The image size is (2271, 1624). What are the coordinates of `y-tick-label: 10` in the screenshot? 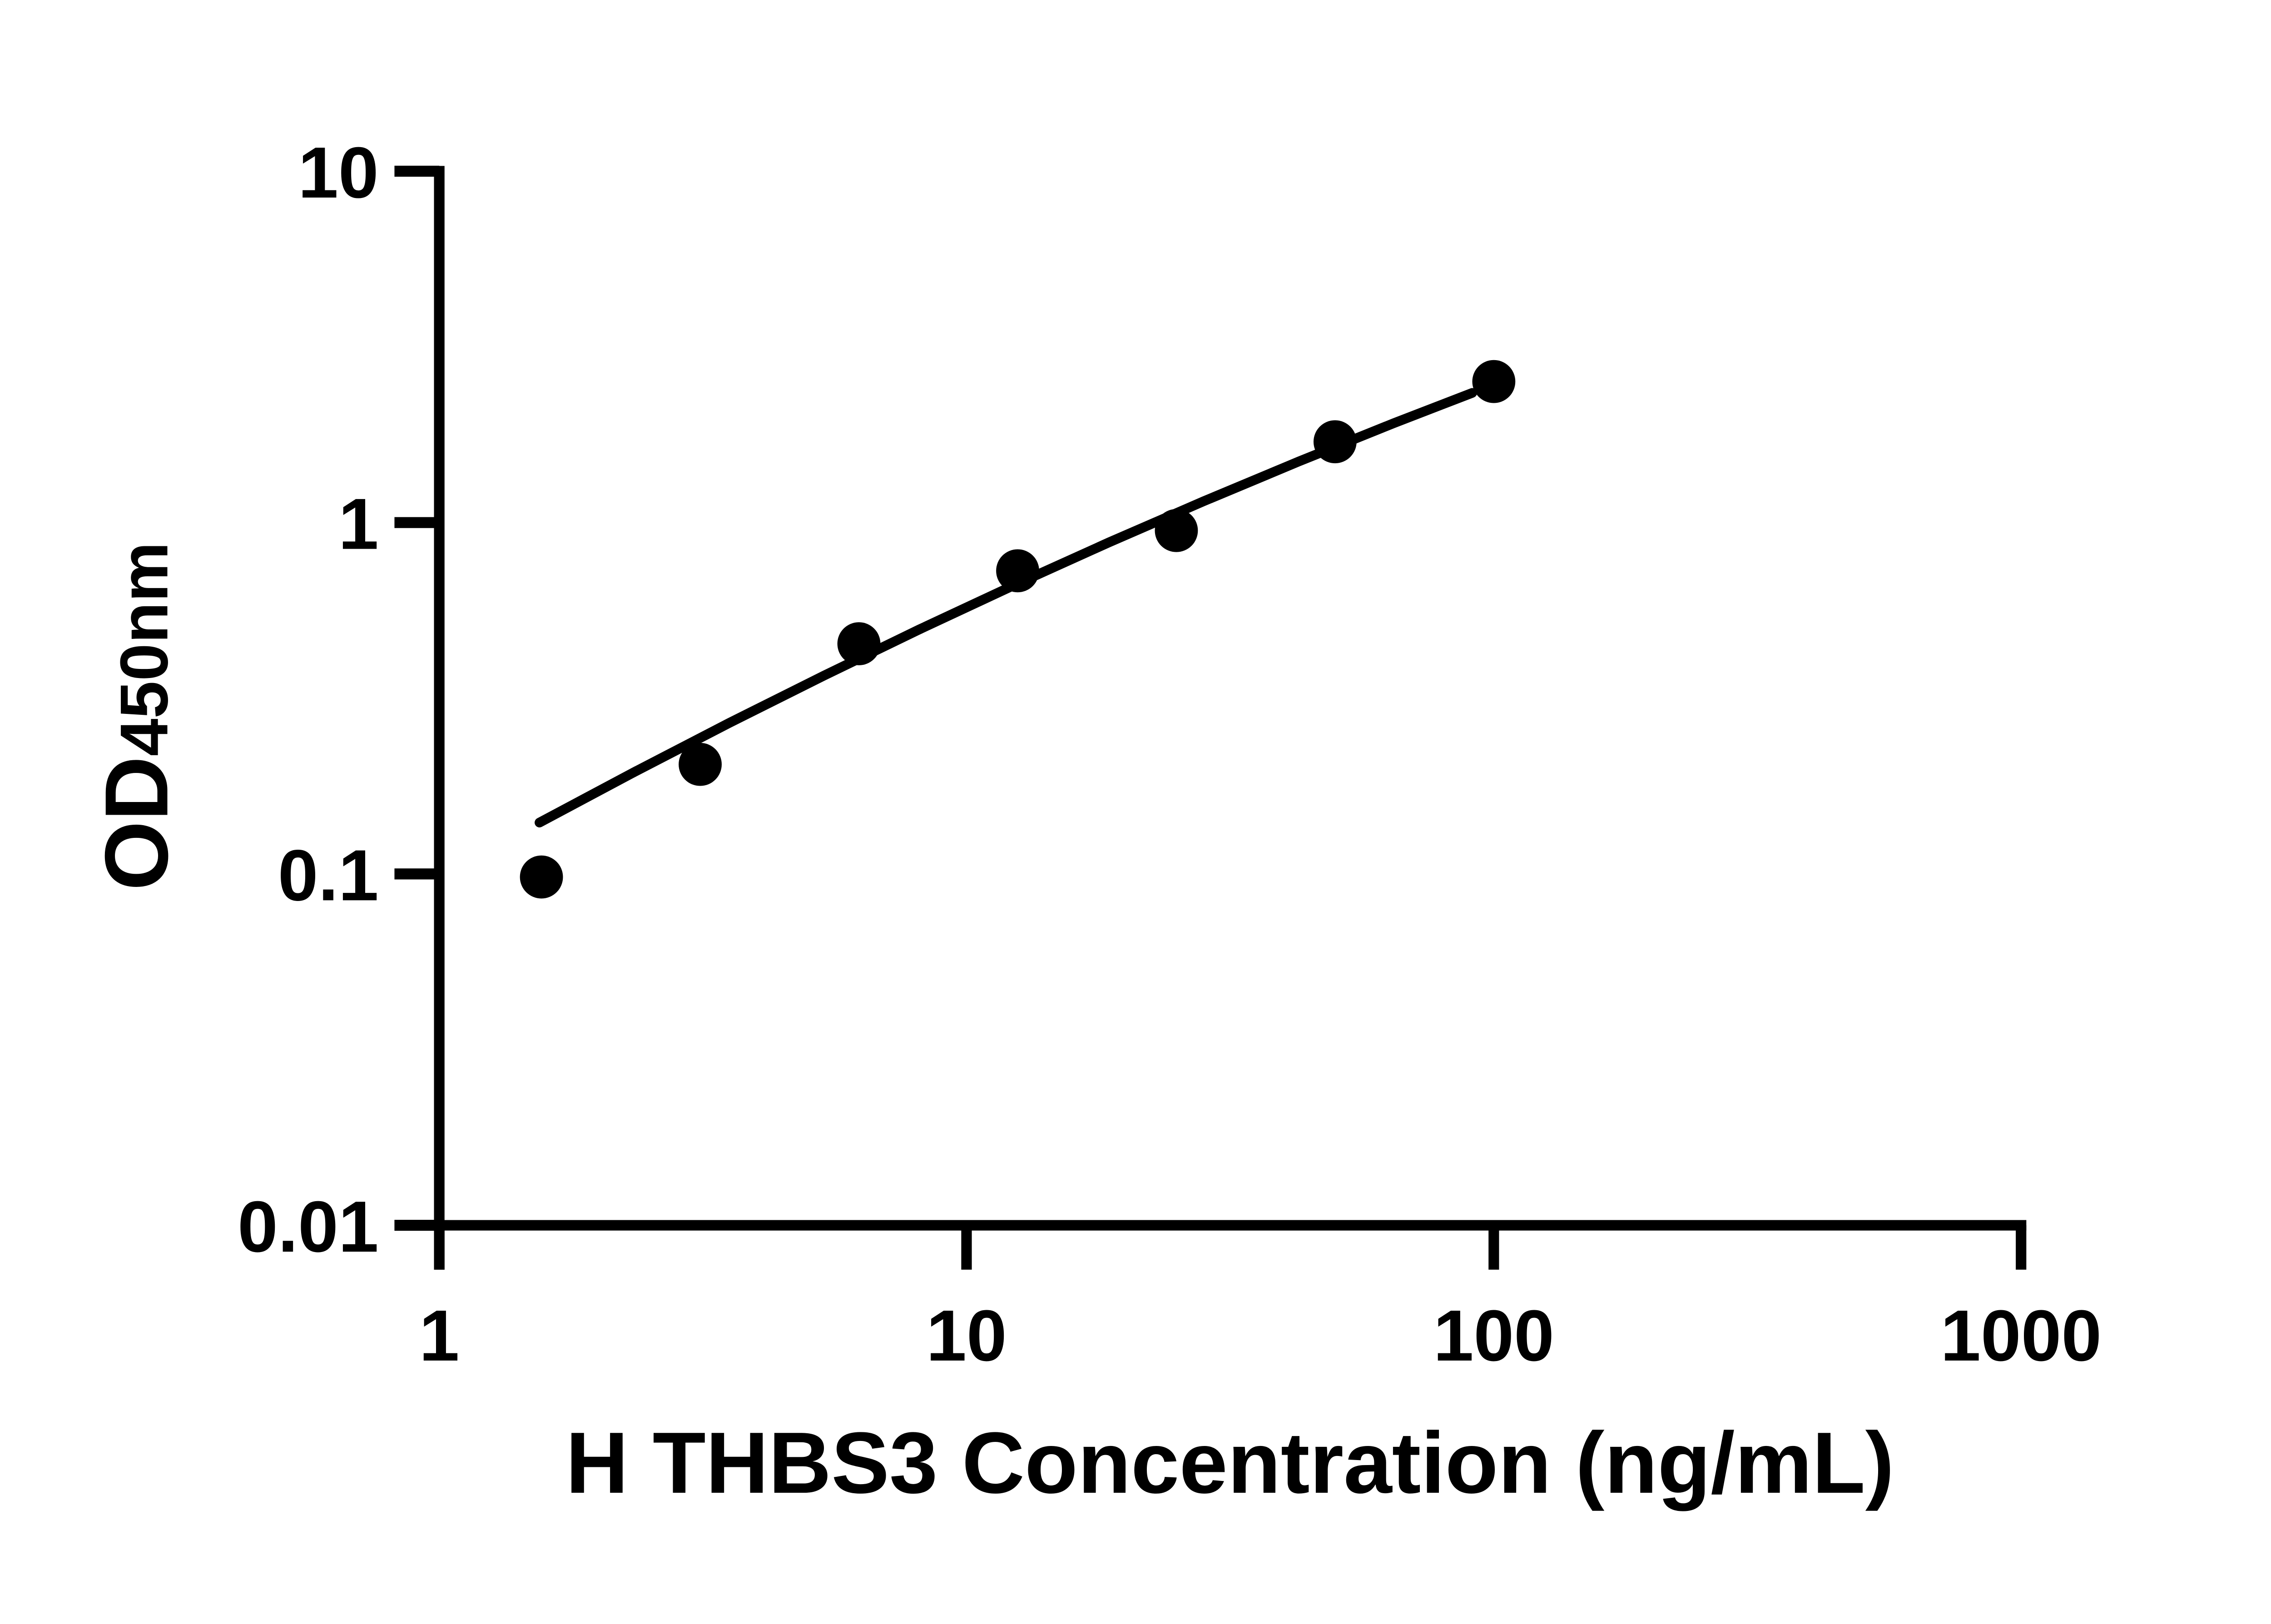 It's located at (338, 172).